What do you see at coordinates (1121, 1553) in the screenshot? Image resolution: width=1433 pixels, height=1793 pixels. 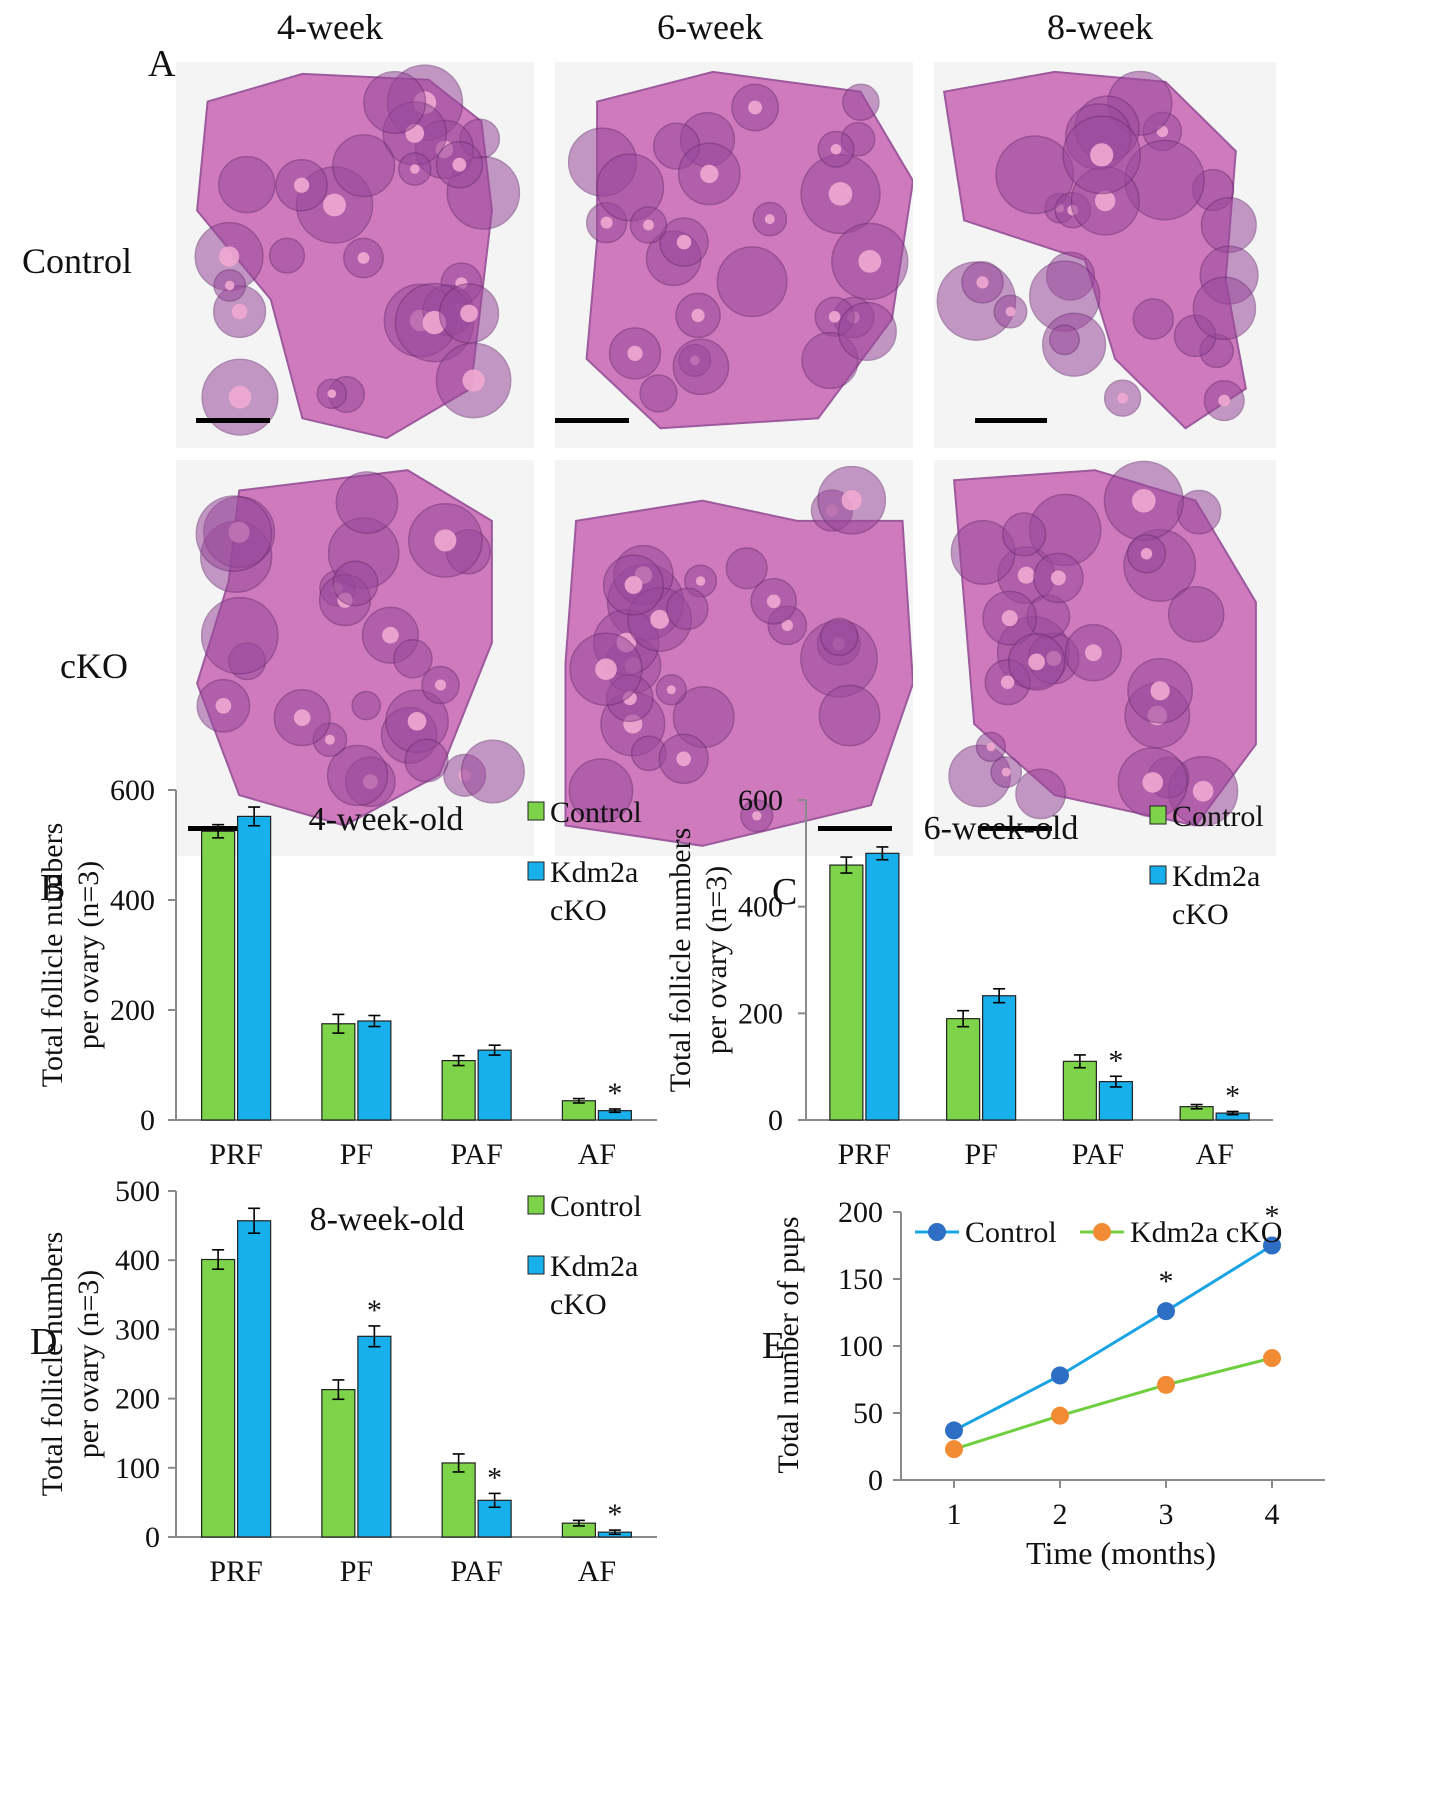 I see `x-axis-label: Time (months)` at bounding box center [1121, 1553].